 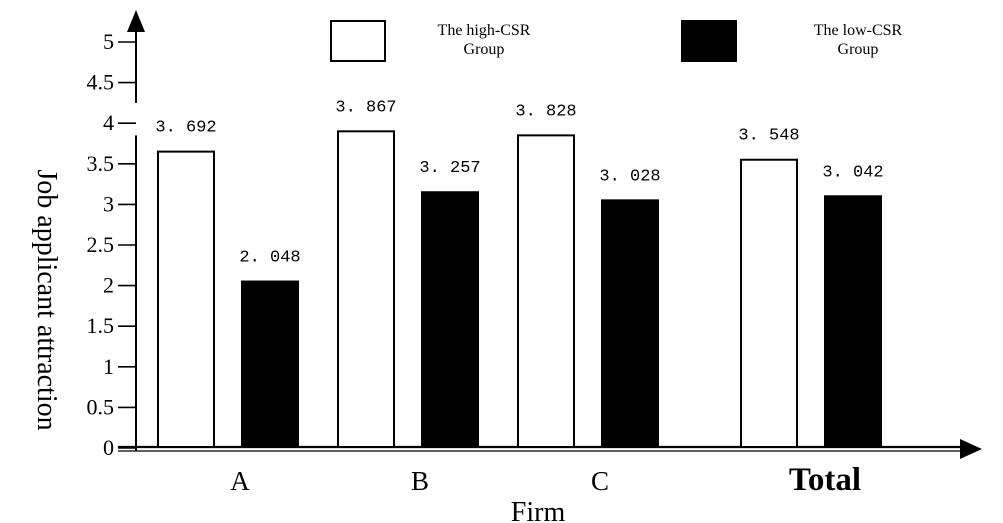 I want to click on bar-low-csr-a, so click(x=270, y=364).